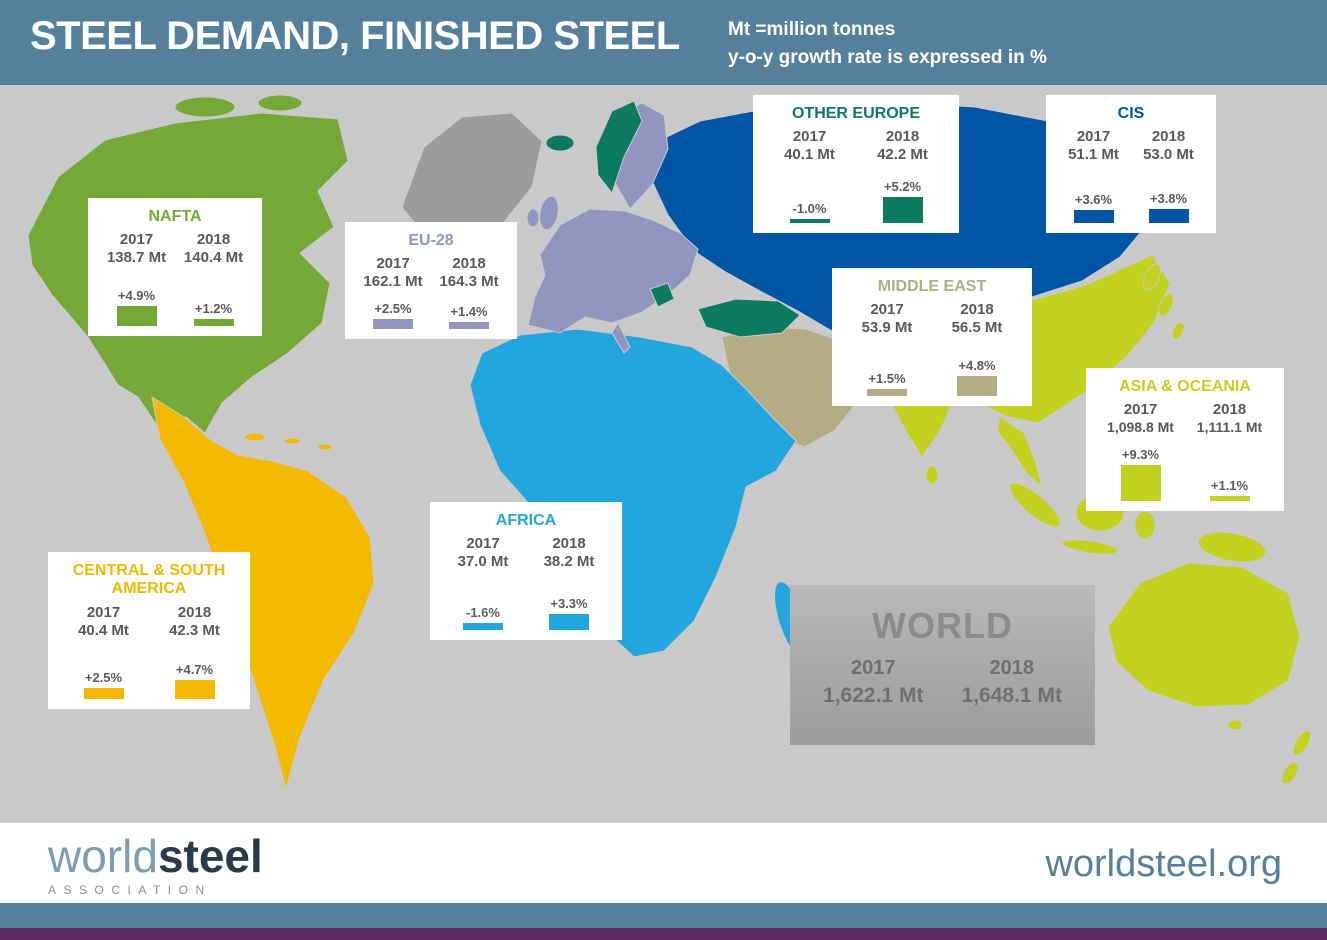 Image resolution: width=1327 pixels, height=940 pixels. Describe the element at coordinates (1011, 695) in the screenshot. I see `demand-value: 1,648.1 Mt` at that location.